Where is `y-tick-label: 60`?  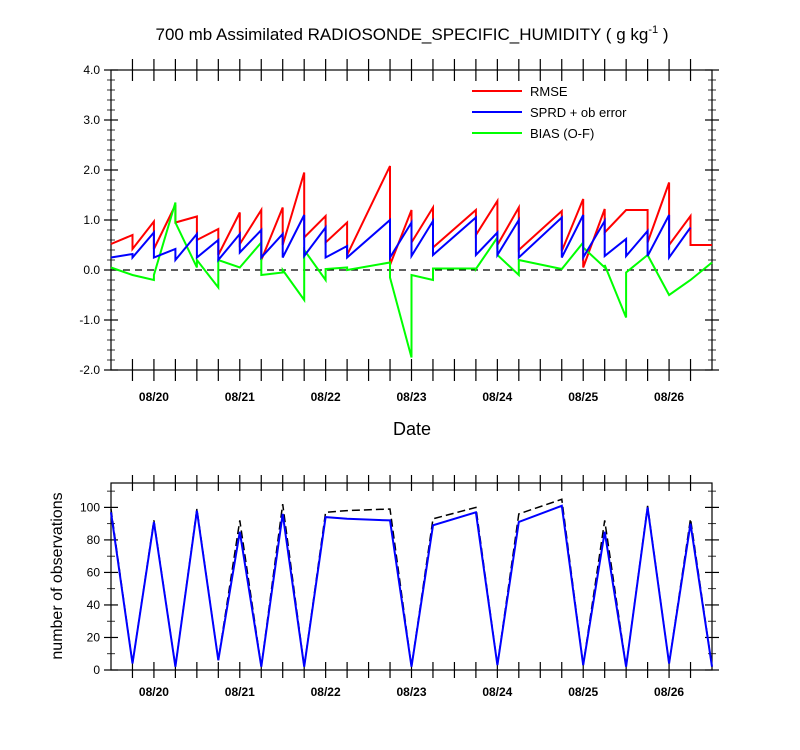
y-tick-label: 60 is located at coordinates (94, 572).